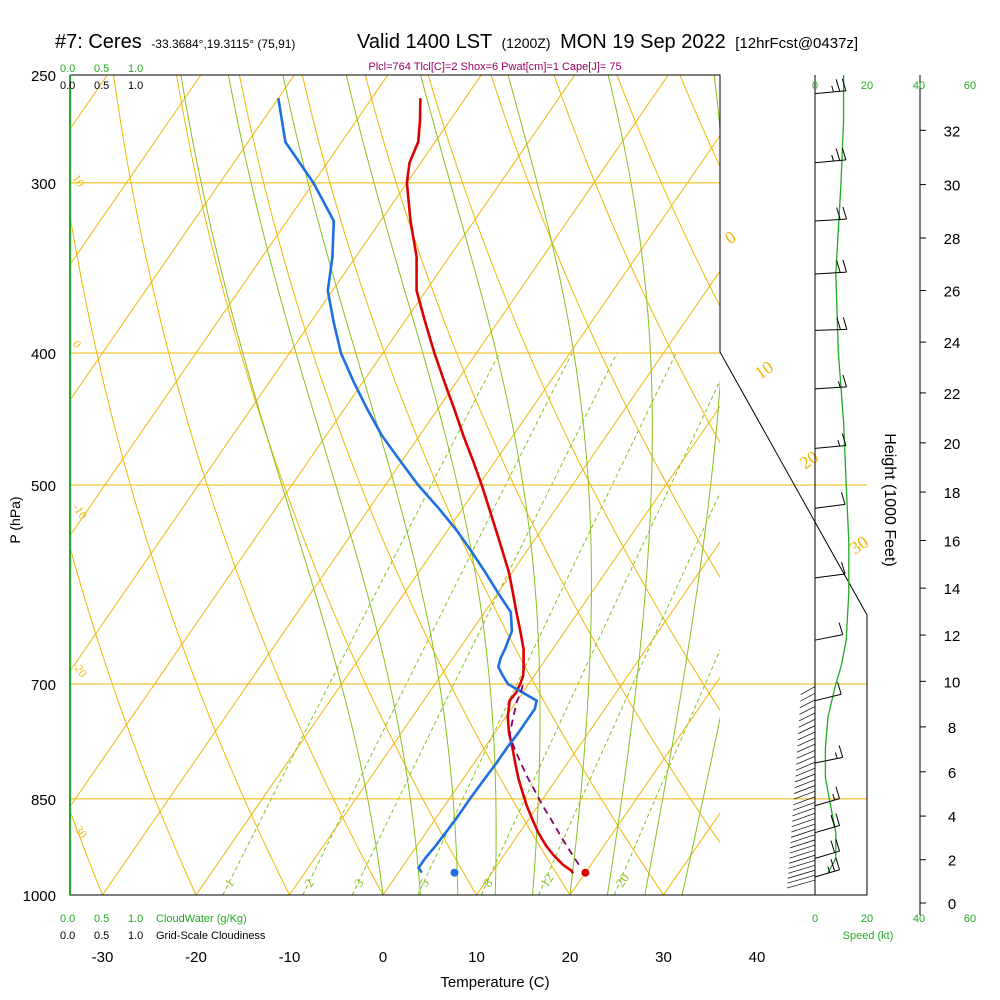 This screenshot has width=1000, height=1000. Describe the element at coordinates (67, 86) in the screenshot. I see `cl-top-0: 0.0` at that location.